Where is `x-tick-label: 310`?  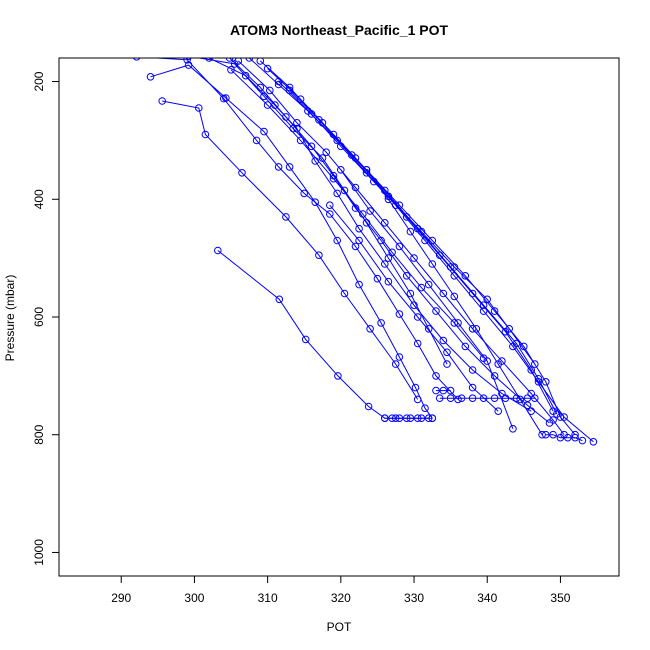 x-tick-label: 310 is located at coordinates (268, 598).